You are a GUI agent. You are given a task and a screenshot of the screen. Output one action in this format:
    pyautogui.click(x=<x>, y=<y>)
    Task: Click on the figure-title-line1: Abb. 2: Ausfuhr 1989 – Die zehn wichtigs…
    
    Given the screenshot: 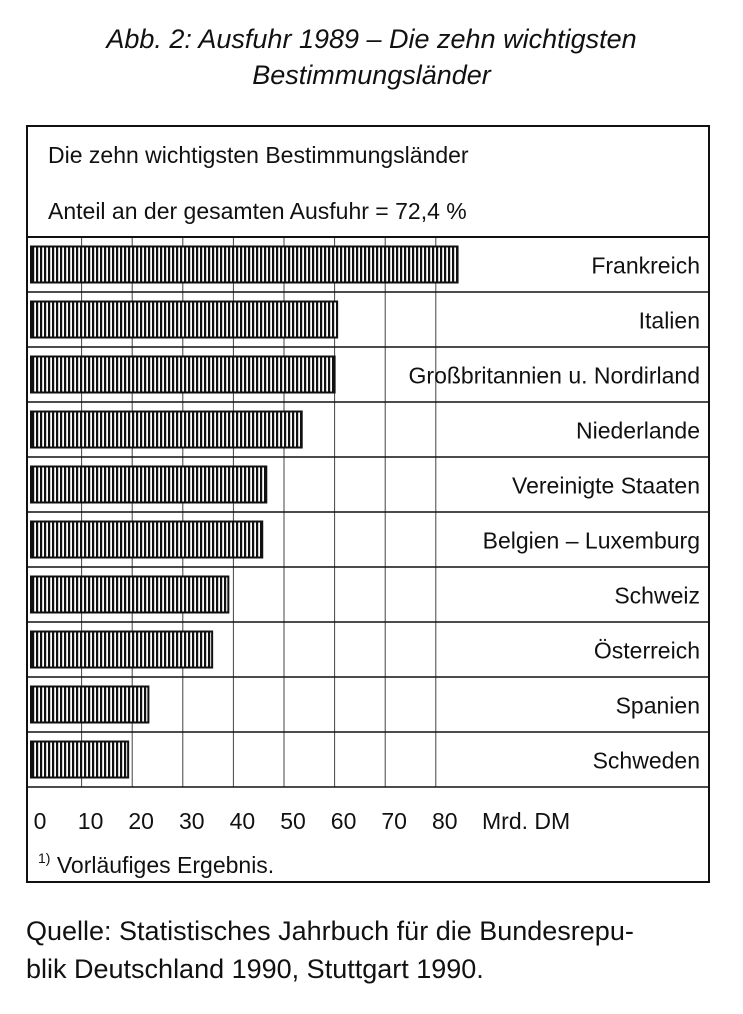 What is the action you would take?
    pyautogui.click(x=371, y=39)
    